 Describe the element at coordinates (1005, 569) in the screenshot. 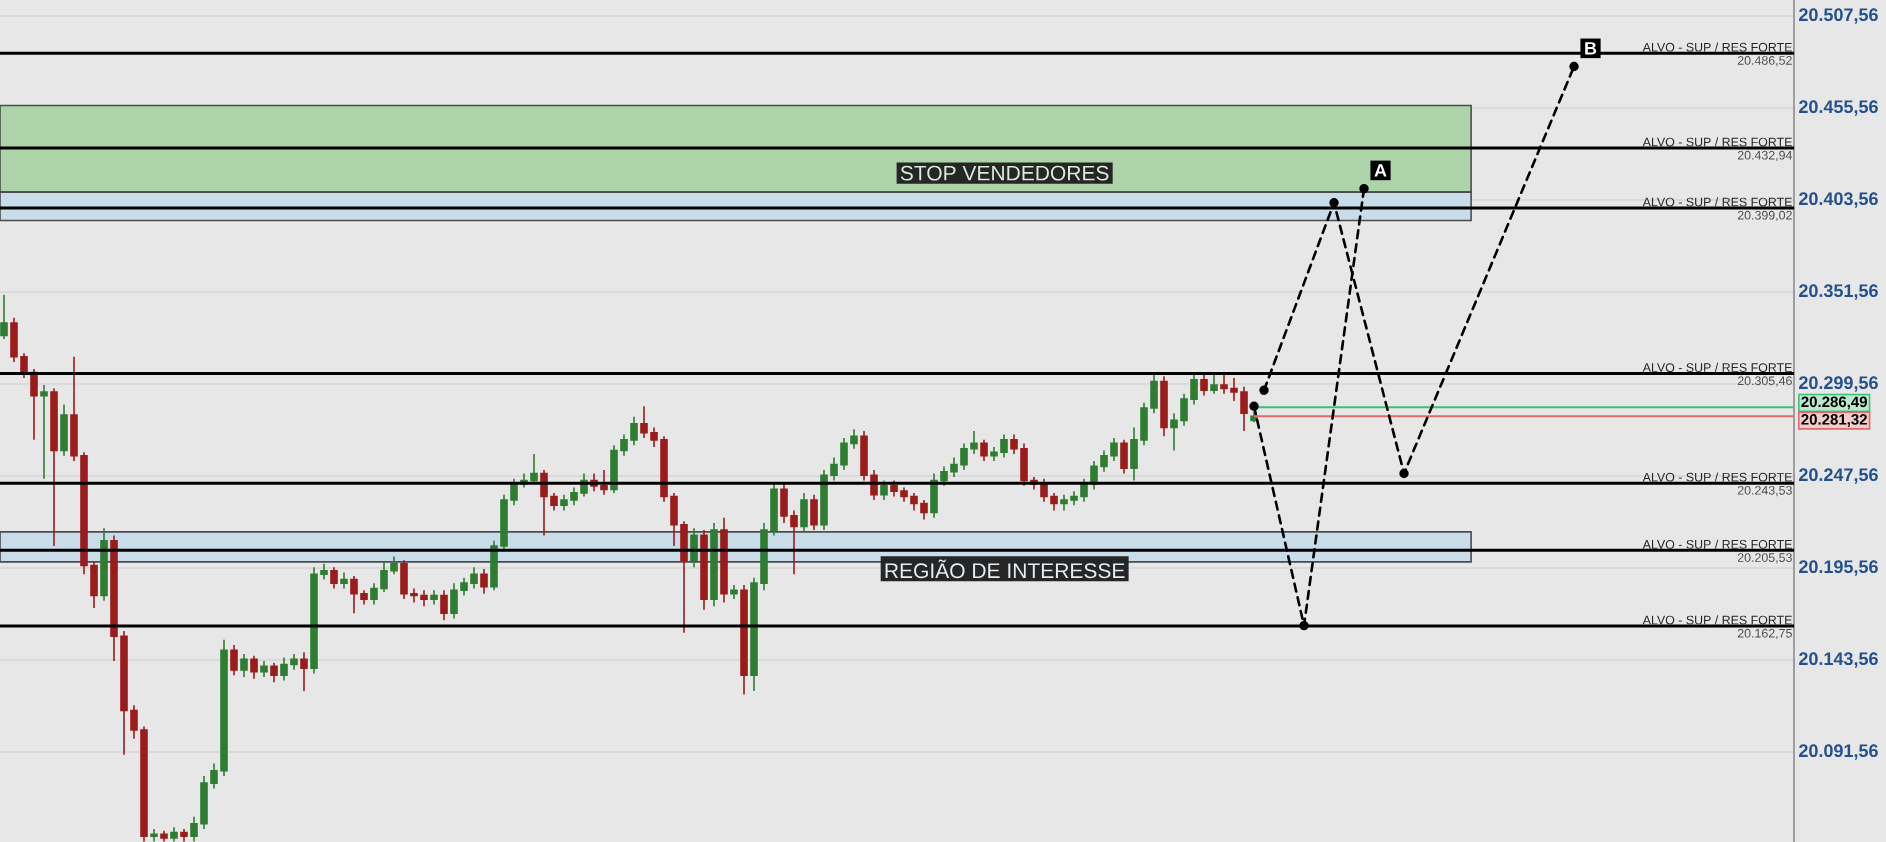

I see `band-label: REGIÃO DE INTERESSE` at that location.